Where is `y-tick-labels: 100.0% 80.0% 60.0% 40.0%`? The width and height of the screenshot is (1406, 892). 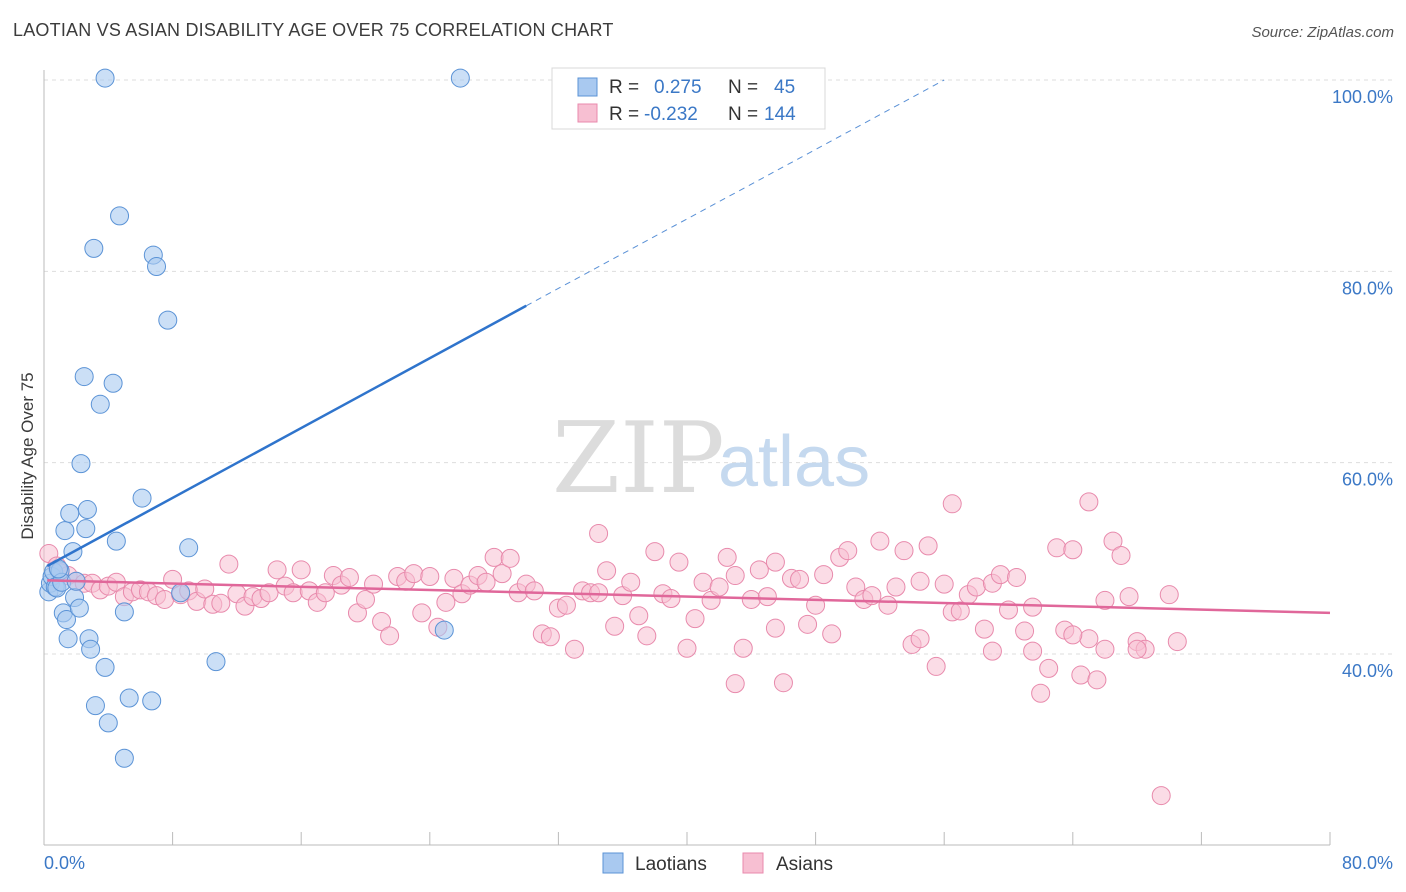 y-tick-labels: 100.0% 80.0% 60.0% 40.0% is located at coordinates (1362, 384).